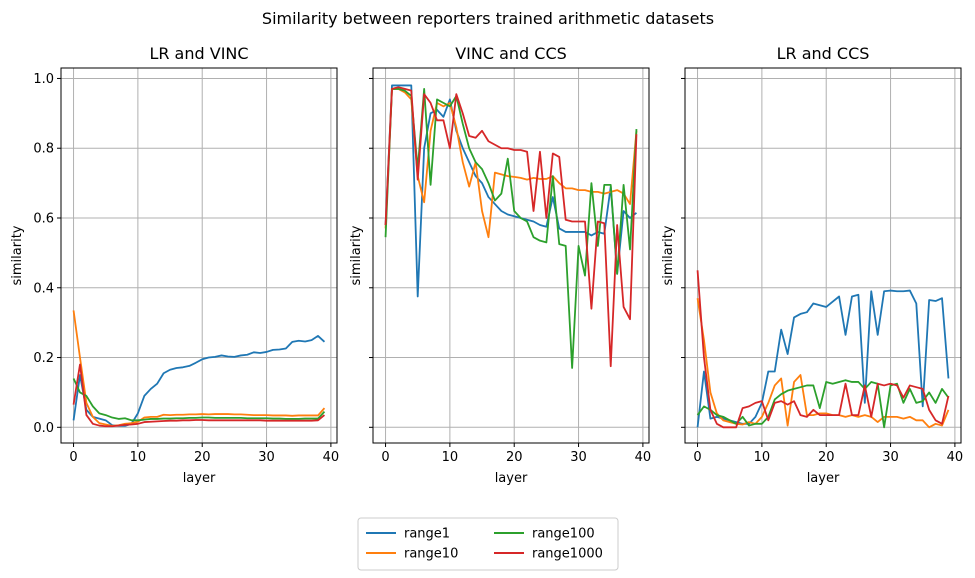 This screenshot has height=578, width=975. What do you see at coordinates (823, 53) in the screenshot?
I see `subplot-title: LR and CCS` at bounding box center [823, 53].